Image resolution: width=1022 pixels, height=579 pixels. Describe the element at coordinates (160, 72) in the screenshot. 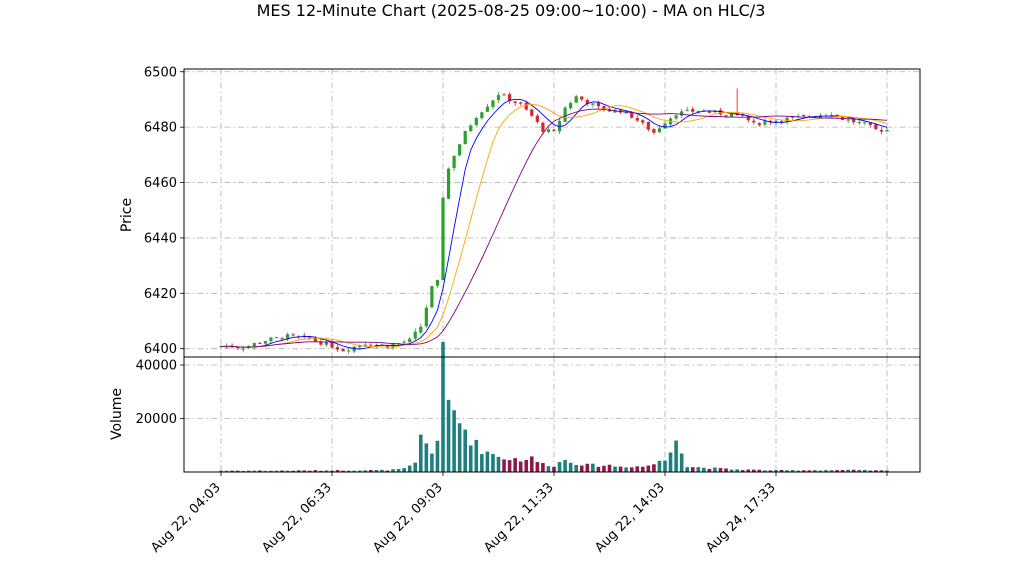

I see `price-tick-label: 6500` at that location.